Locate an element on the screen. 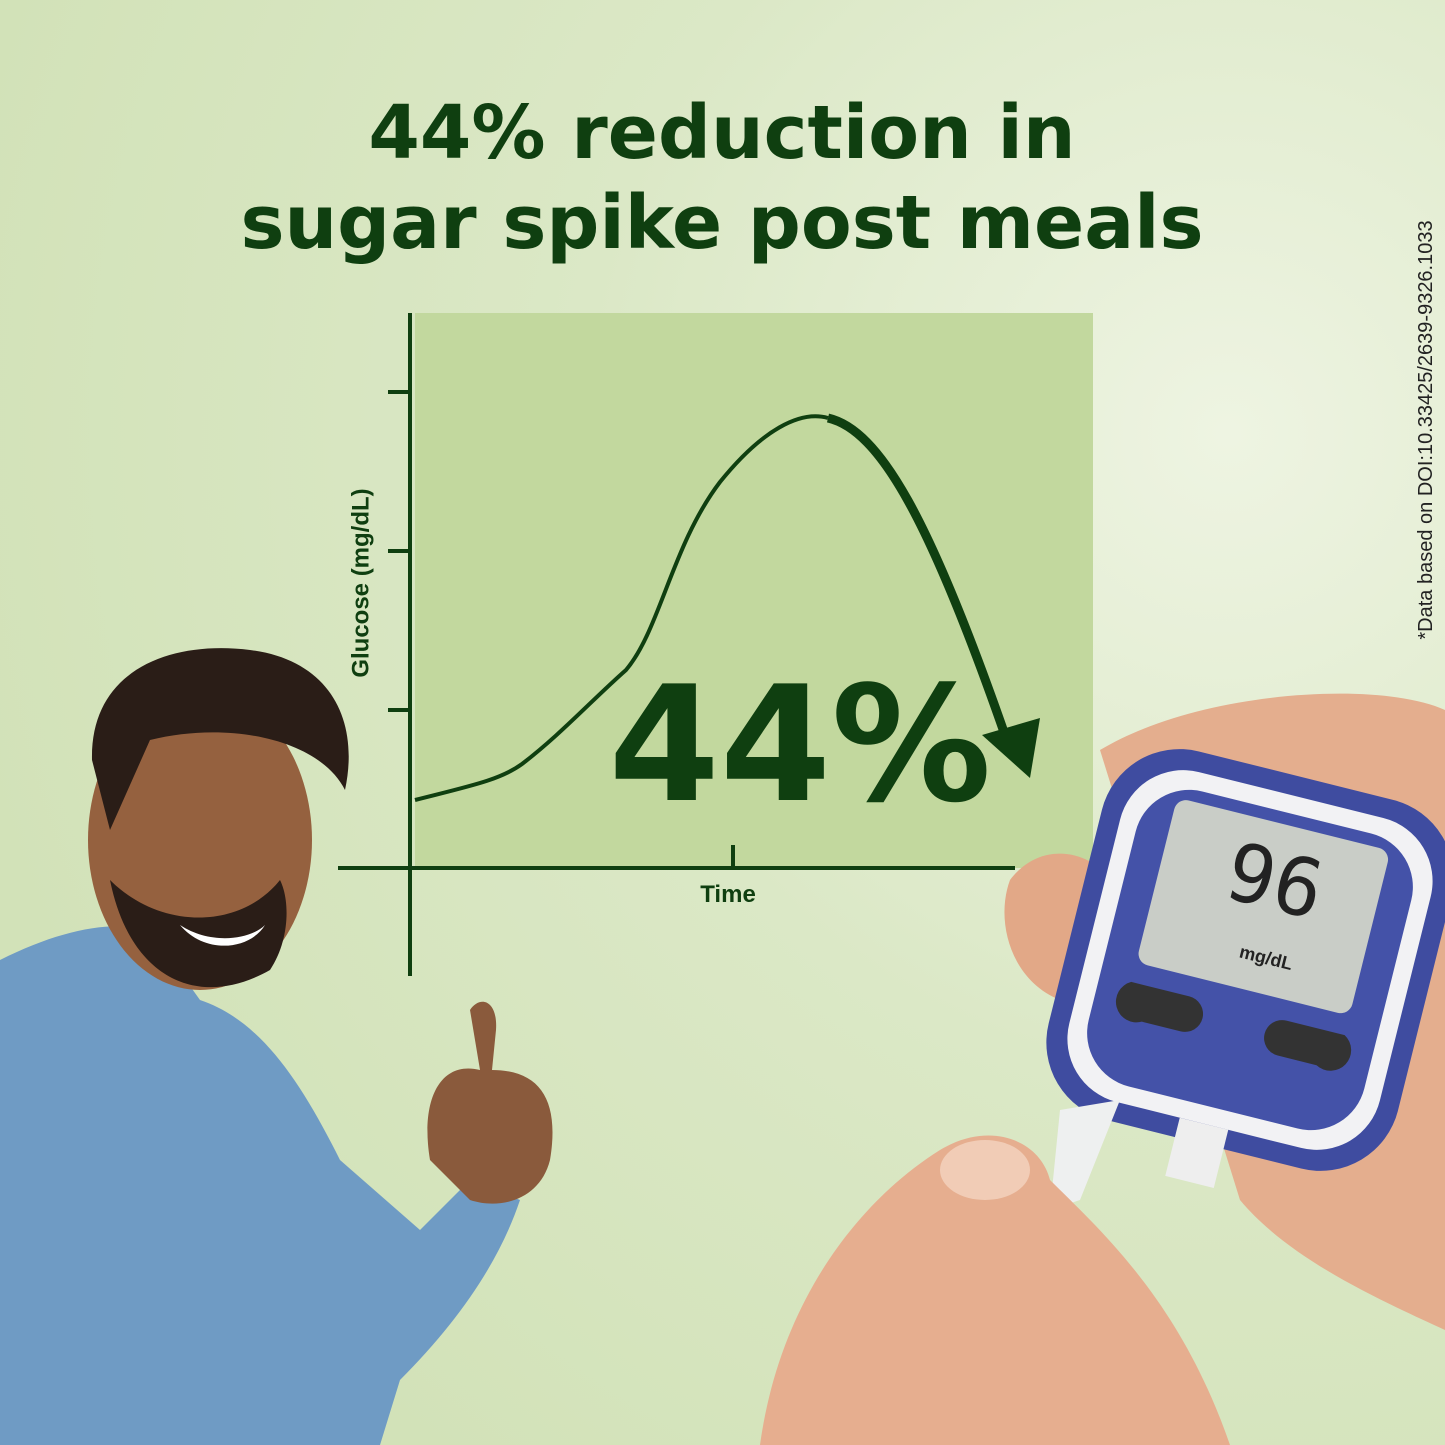 Image resolution: width=1445 pixels, height=1445 pixels. glucose-curve is located at coordinates (621, 608).